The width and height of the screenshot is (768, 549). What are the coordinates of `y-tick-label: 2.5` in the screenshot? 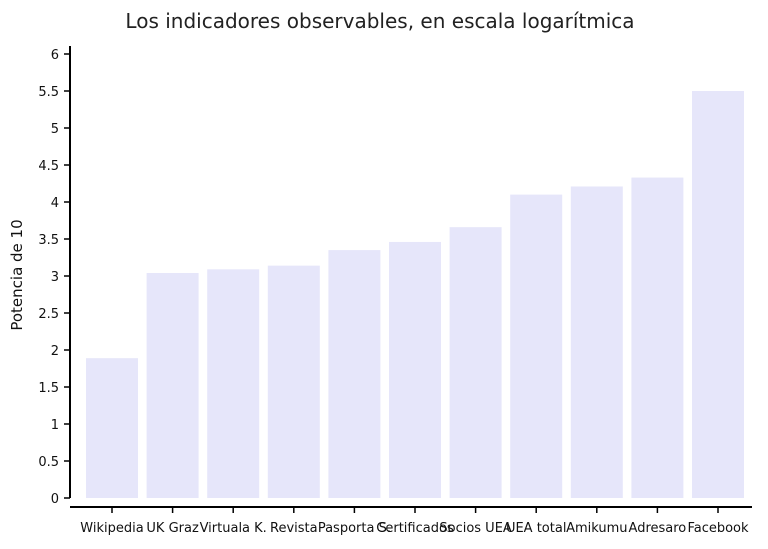 It's located at (48, 314).